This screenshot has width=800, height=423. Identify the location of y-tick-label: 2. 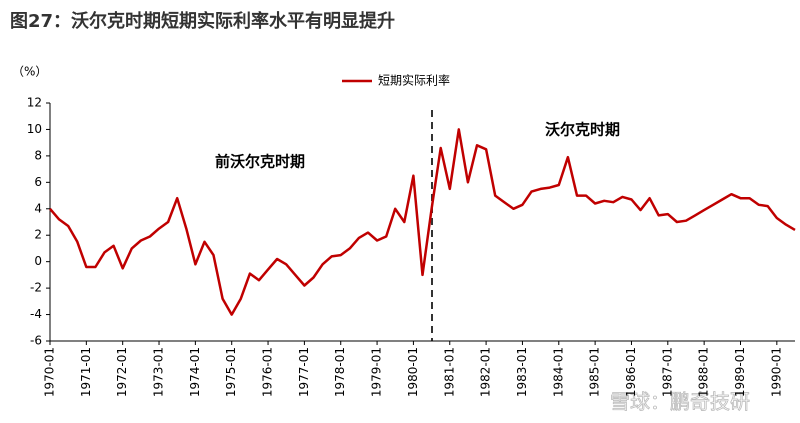
(38, 235).